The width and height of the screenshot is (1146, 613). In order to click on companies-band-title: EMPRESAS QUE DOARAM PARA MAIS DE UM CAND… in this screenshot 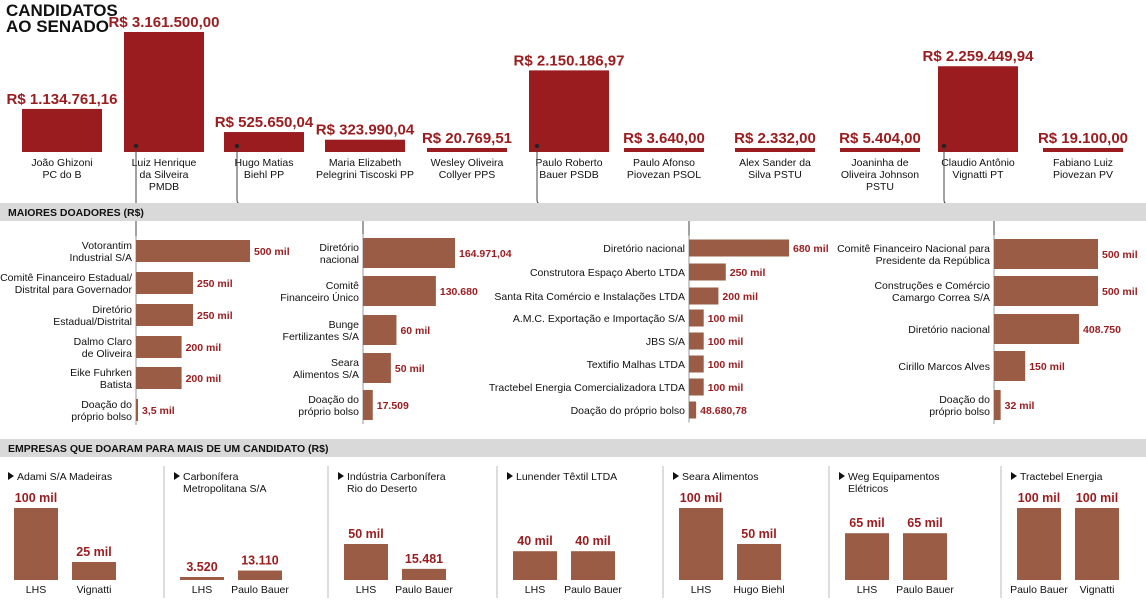, I will do `click(168, 449)`.